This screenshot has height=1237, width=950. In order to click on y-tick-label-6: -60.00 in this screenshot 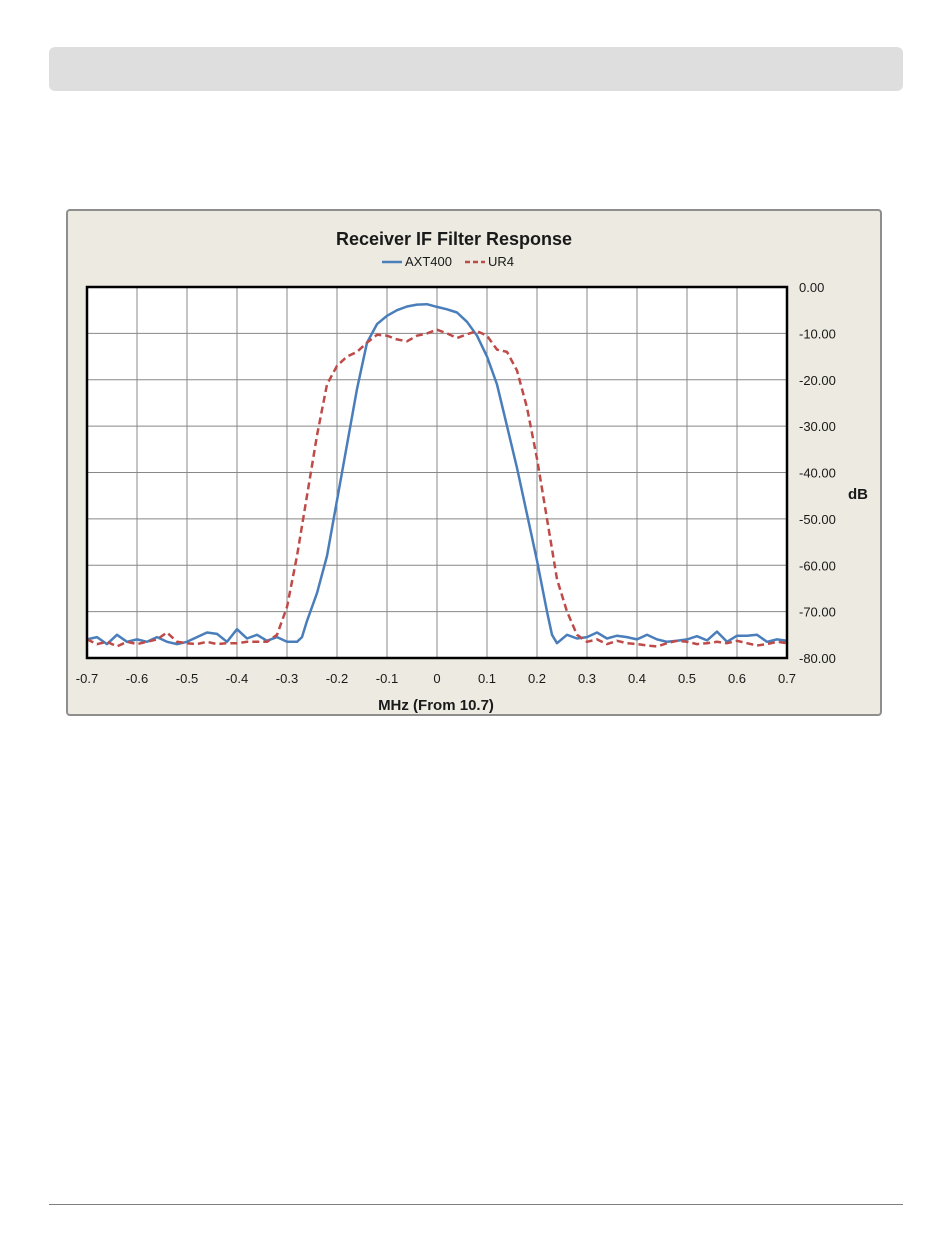, I will do `click(817, 565)`.